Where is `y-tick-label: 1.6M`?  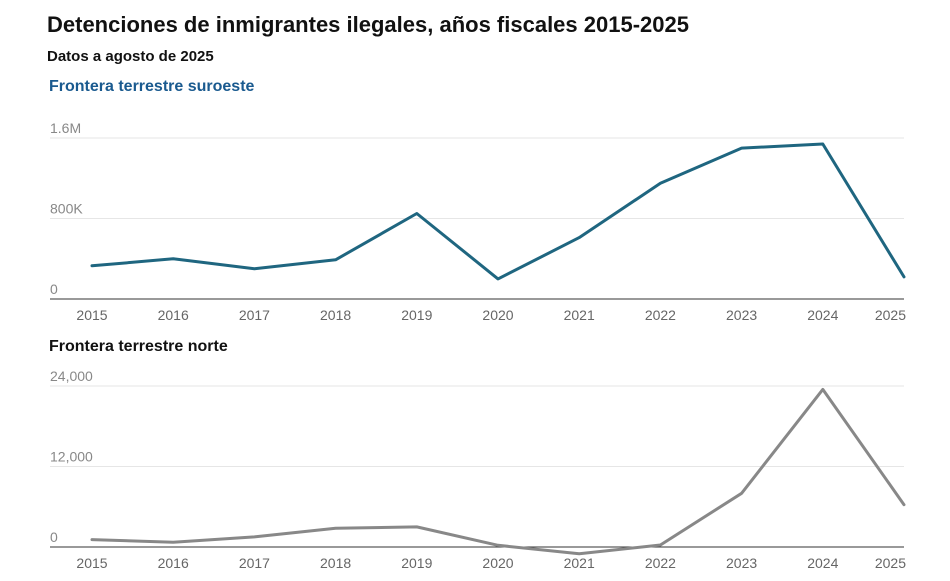 y-tick-label: 1.6M is located at coordinates (65, 128).